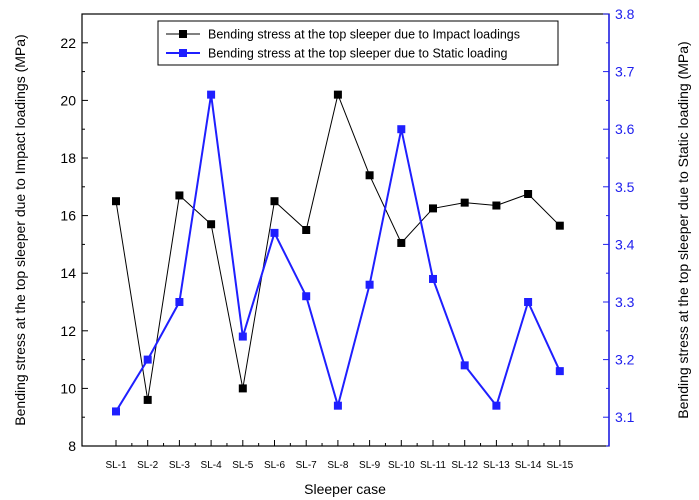 The image size is (699, 500). Describe the element at coordinates (243, 465) in the screenshot. I see `x-tick-label: SL-5` at that location.